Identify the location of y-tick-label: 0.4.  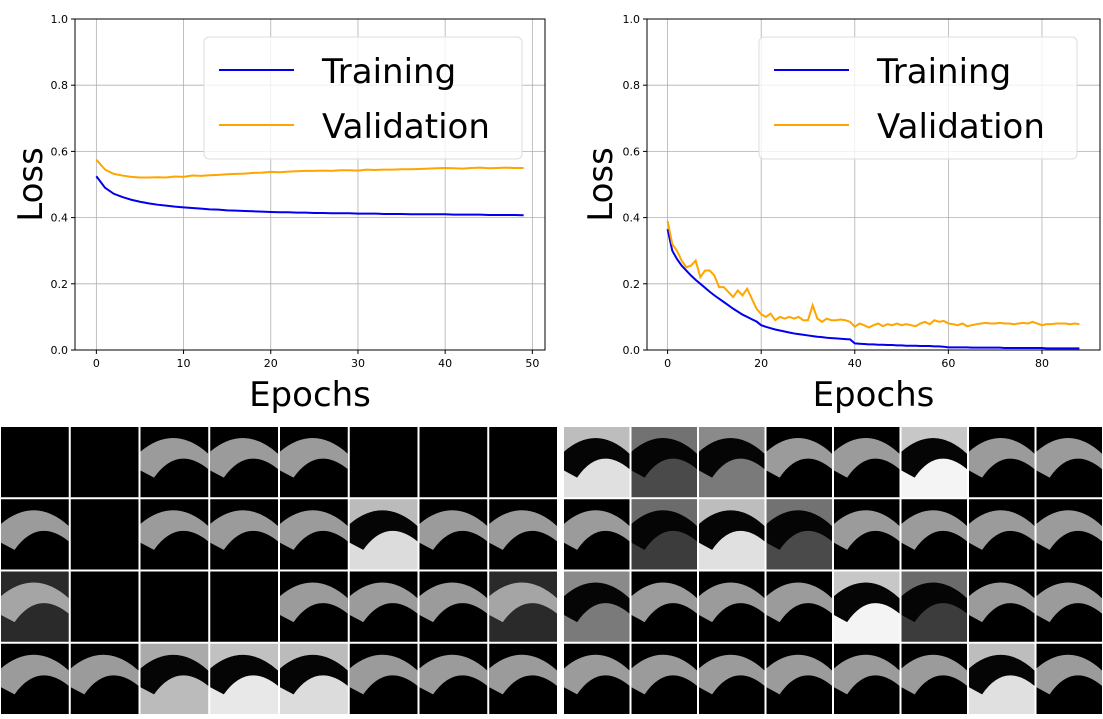
(60, 218).